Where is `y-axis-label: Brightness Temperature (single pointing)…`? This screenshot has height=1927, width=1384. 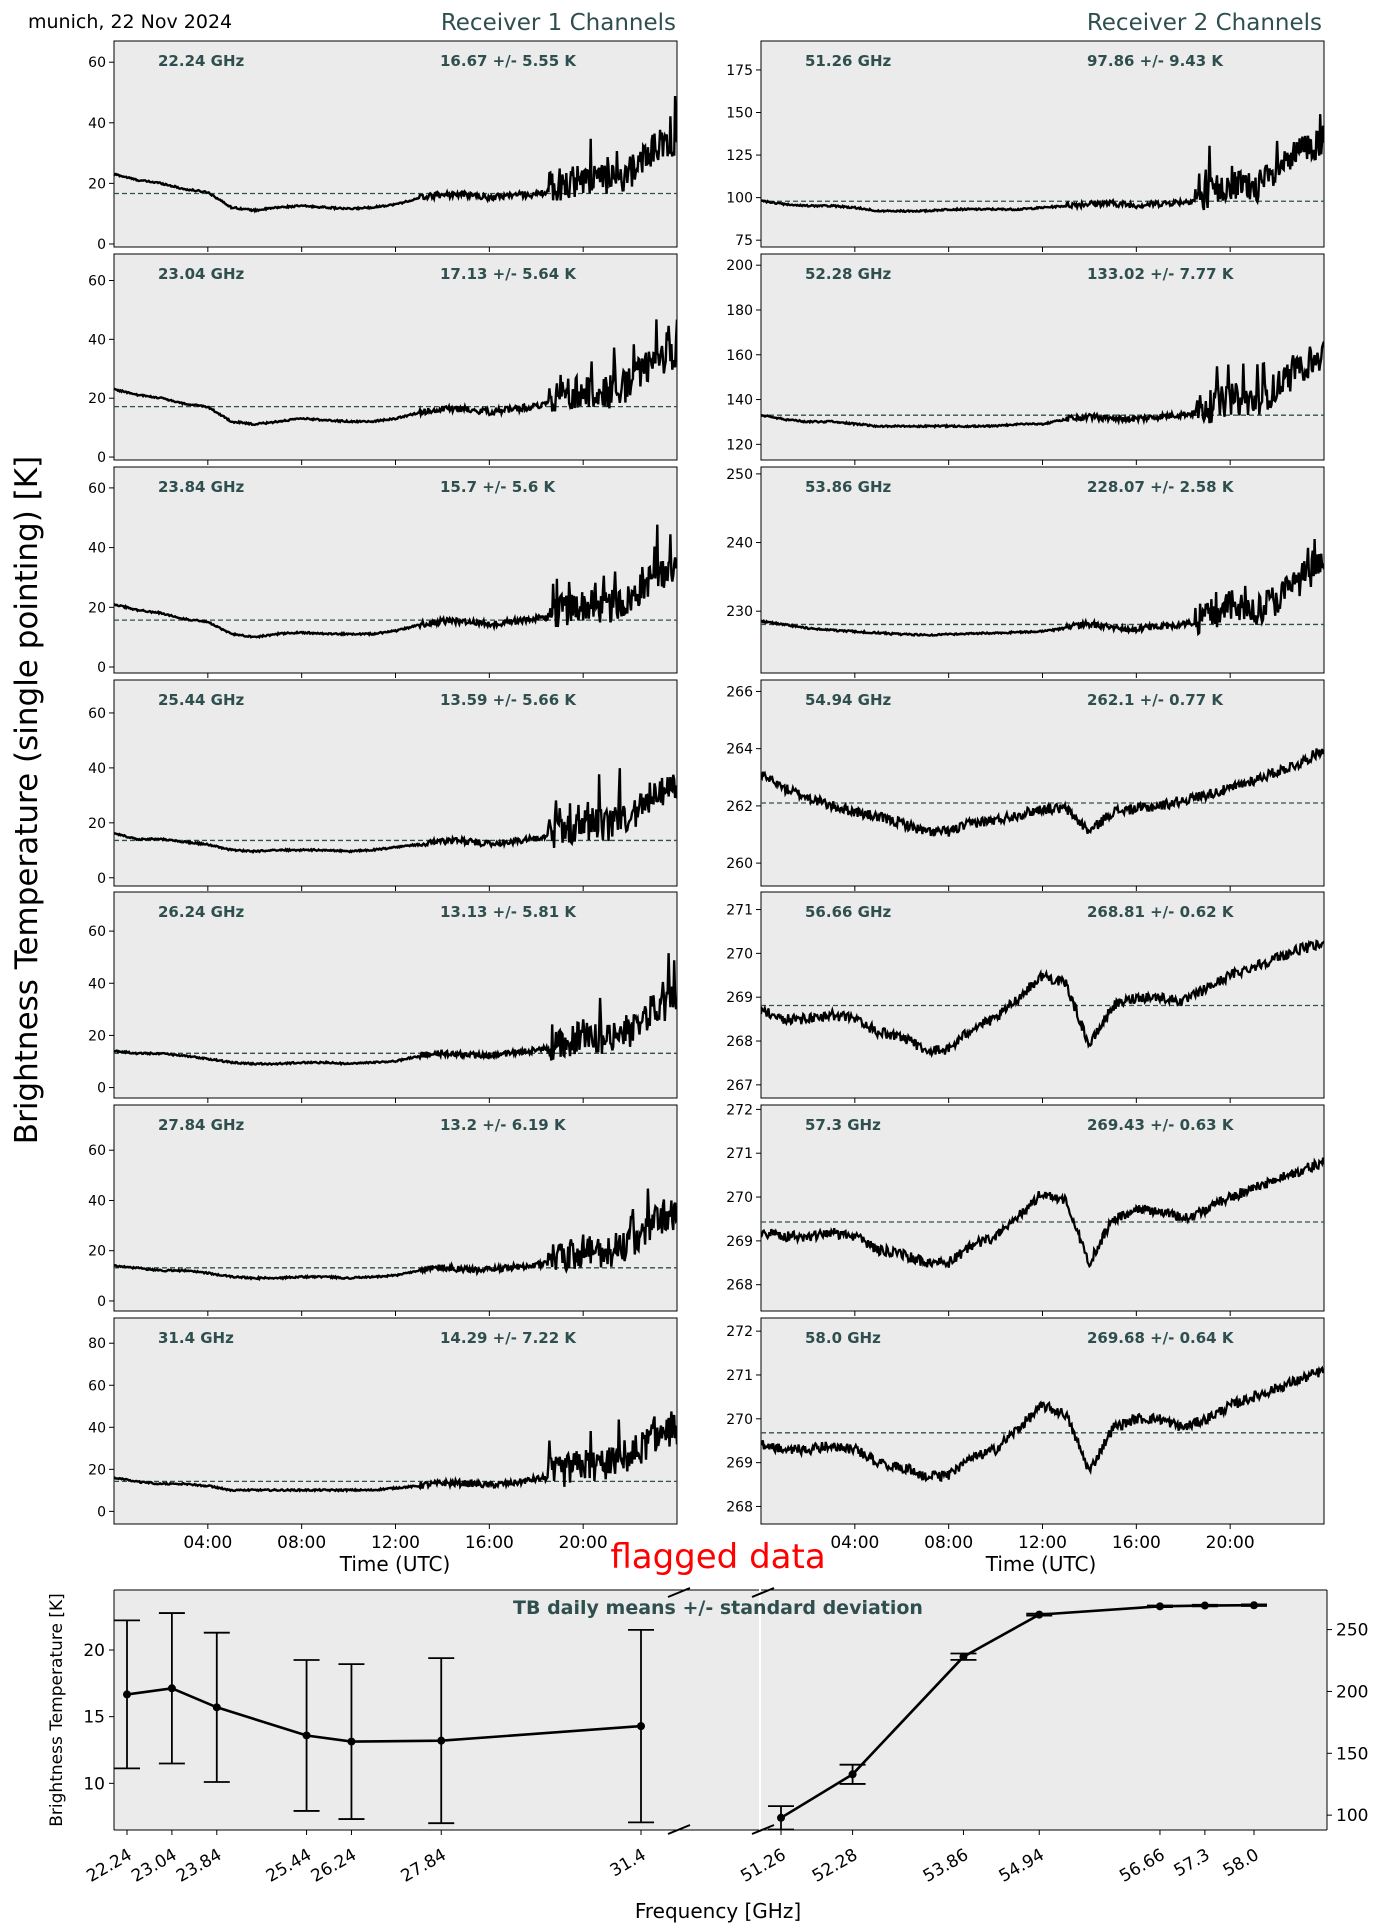 y-axis-label: Brightness Temperature (single pointing)… is located at coordinates (27, 800).